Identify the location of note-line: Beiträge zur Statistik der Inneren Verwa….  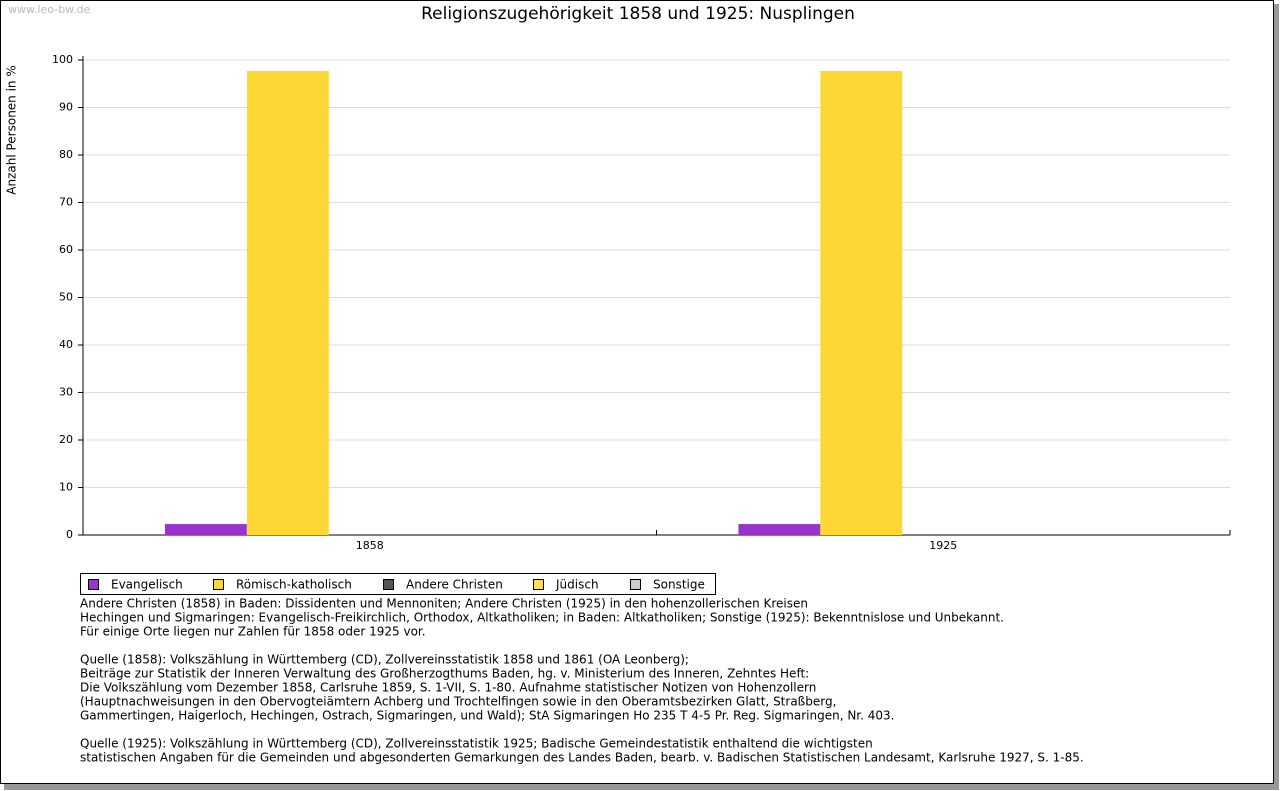
(444, 674).